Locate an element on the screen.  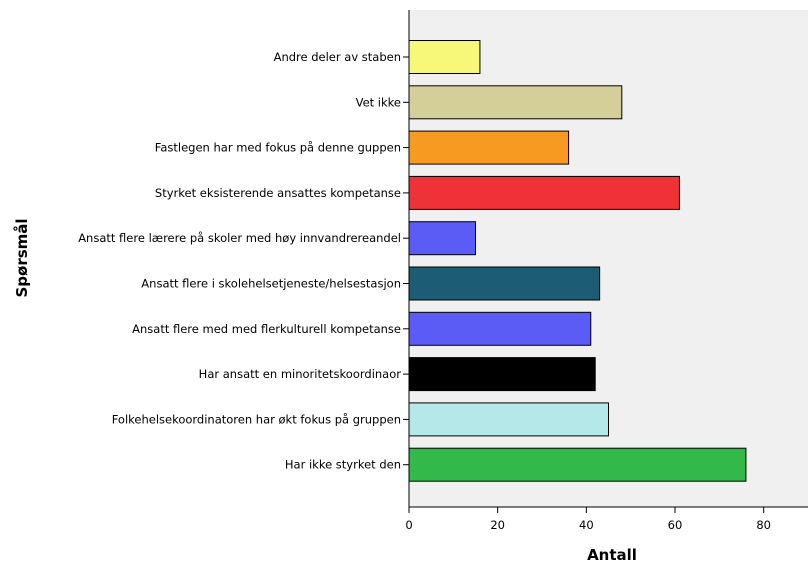
x-tick-label: 20 is located at coordinates (497, 525).